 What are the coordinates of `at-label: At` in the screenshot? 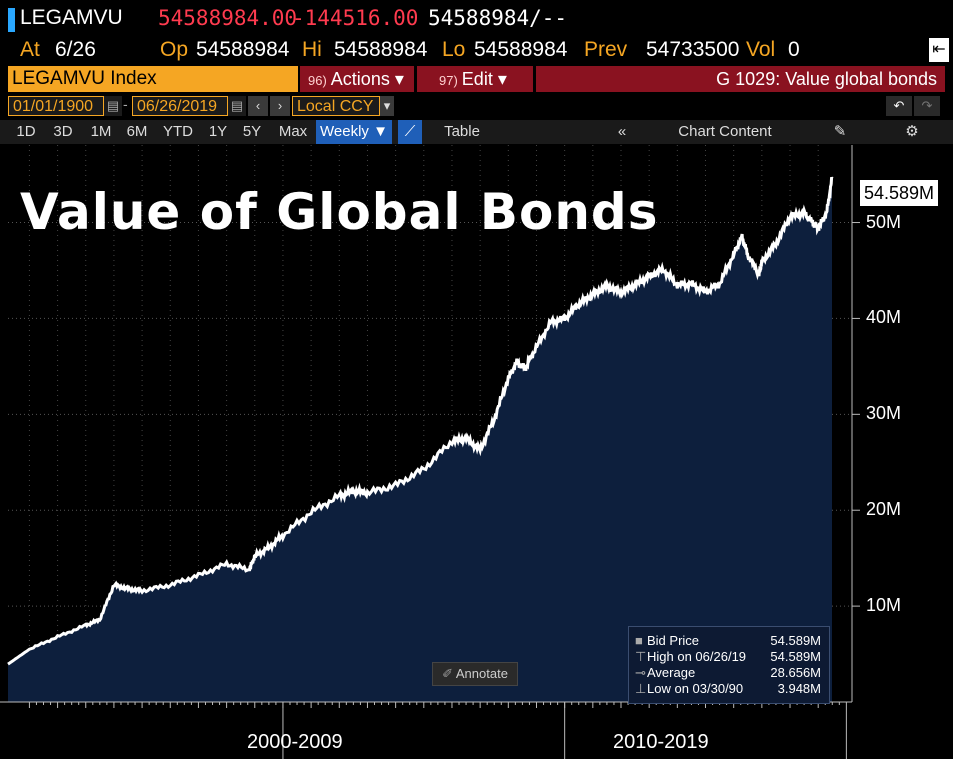 It's located at (30, 49).